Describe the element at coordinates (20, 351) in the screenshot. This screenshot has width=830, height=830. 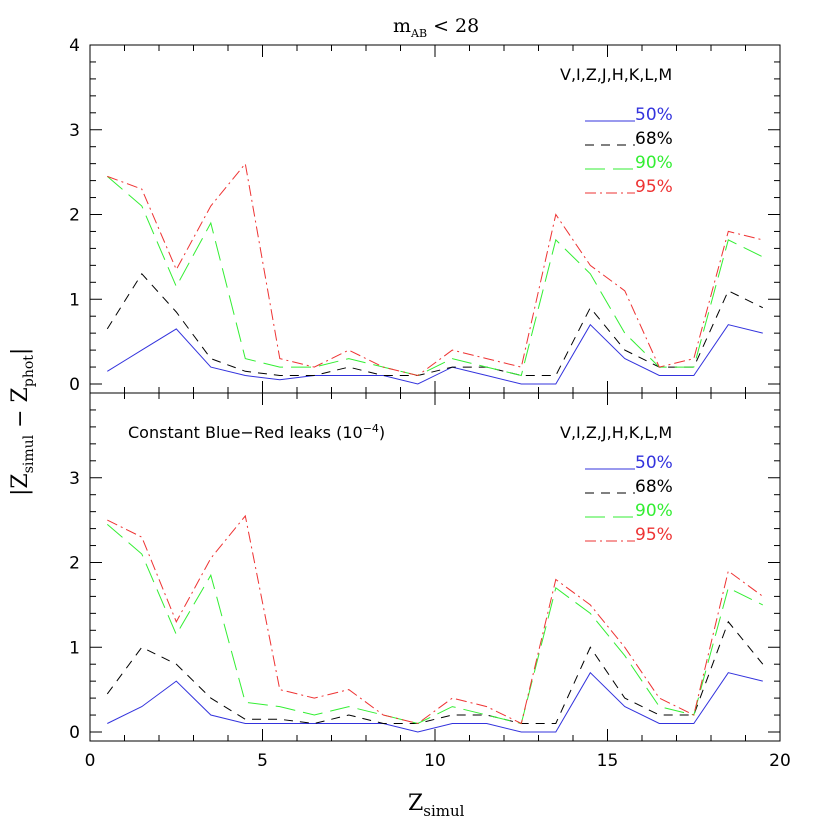
I see `y-axis-label-end: |` at that location.